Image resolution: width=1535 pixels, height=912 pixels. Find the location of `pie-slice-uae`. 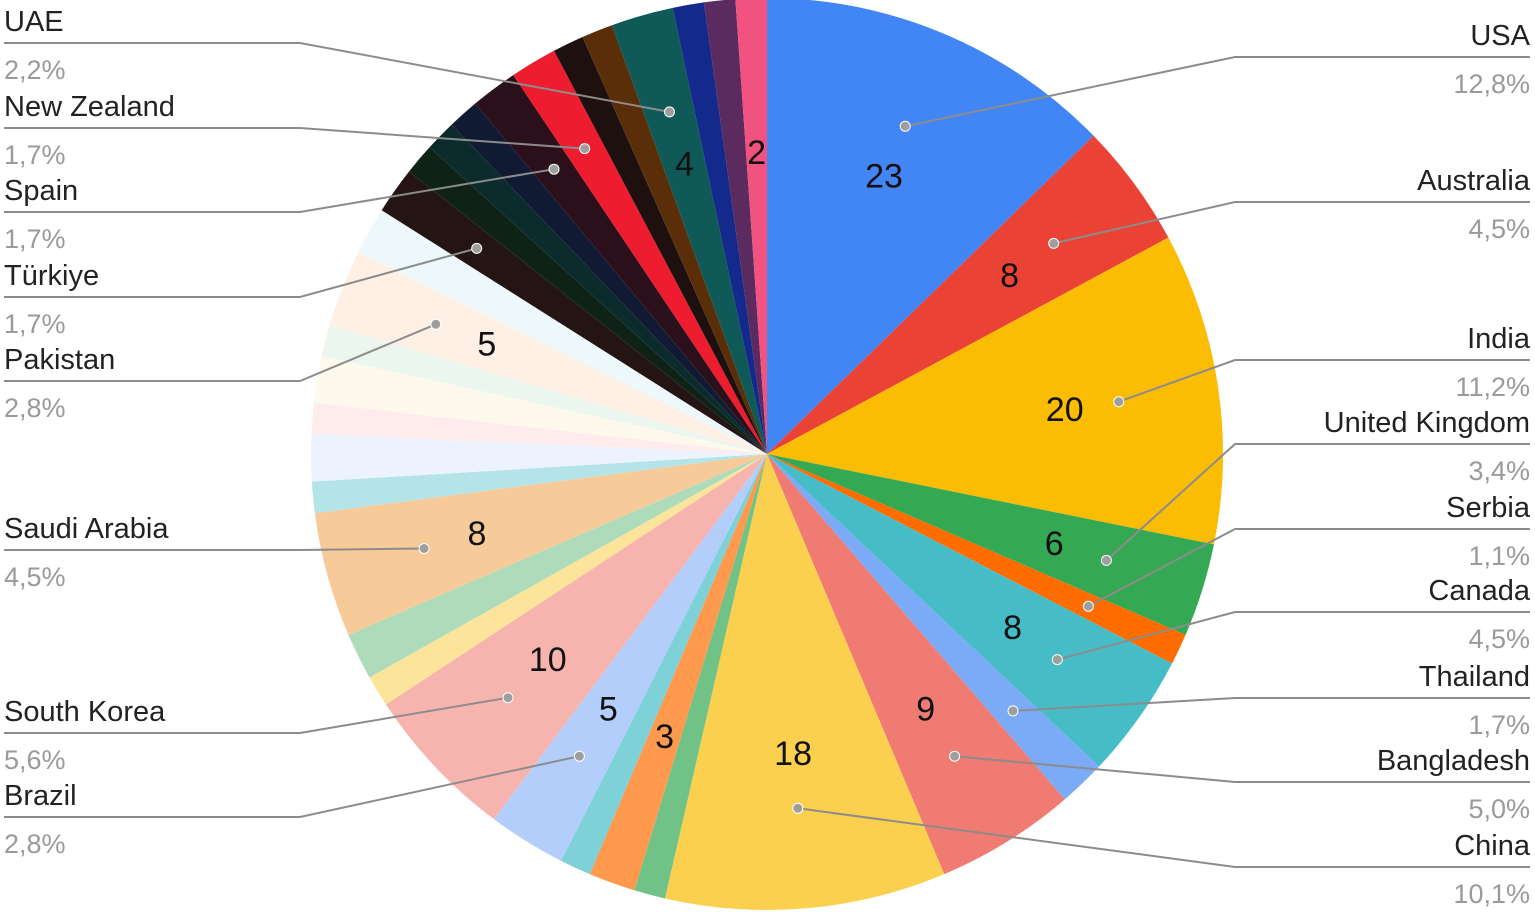

pie-slice-uae is located at coordinates (689, 231).